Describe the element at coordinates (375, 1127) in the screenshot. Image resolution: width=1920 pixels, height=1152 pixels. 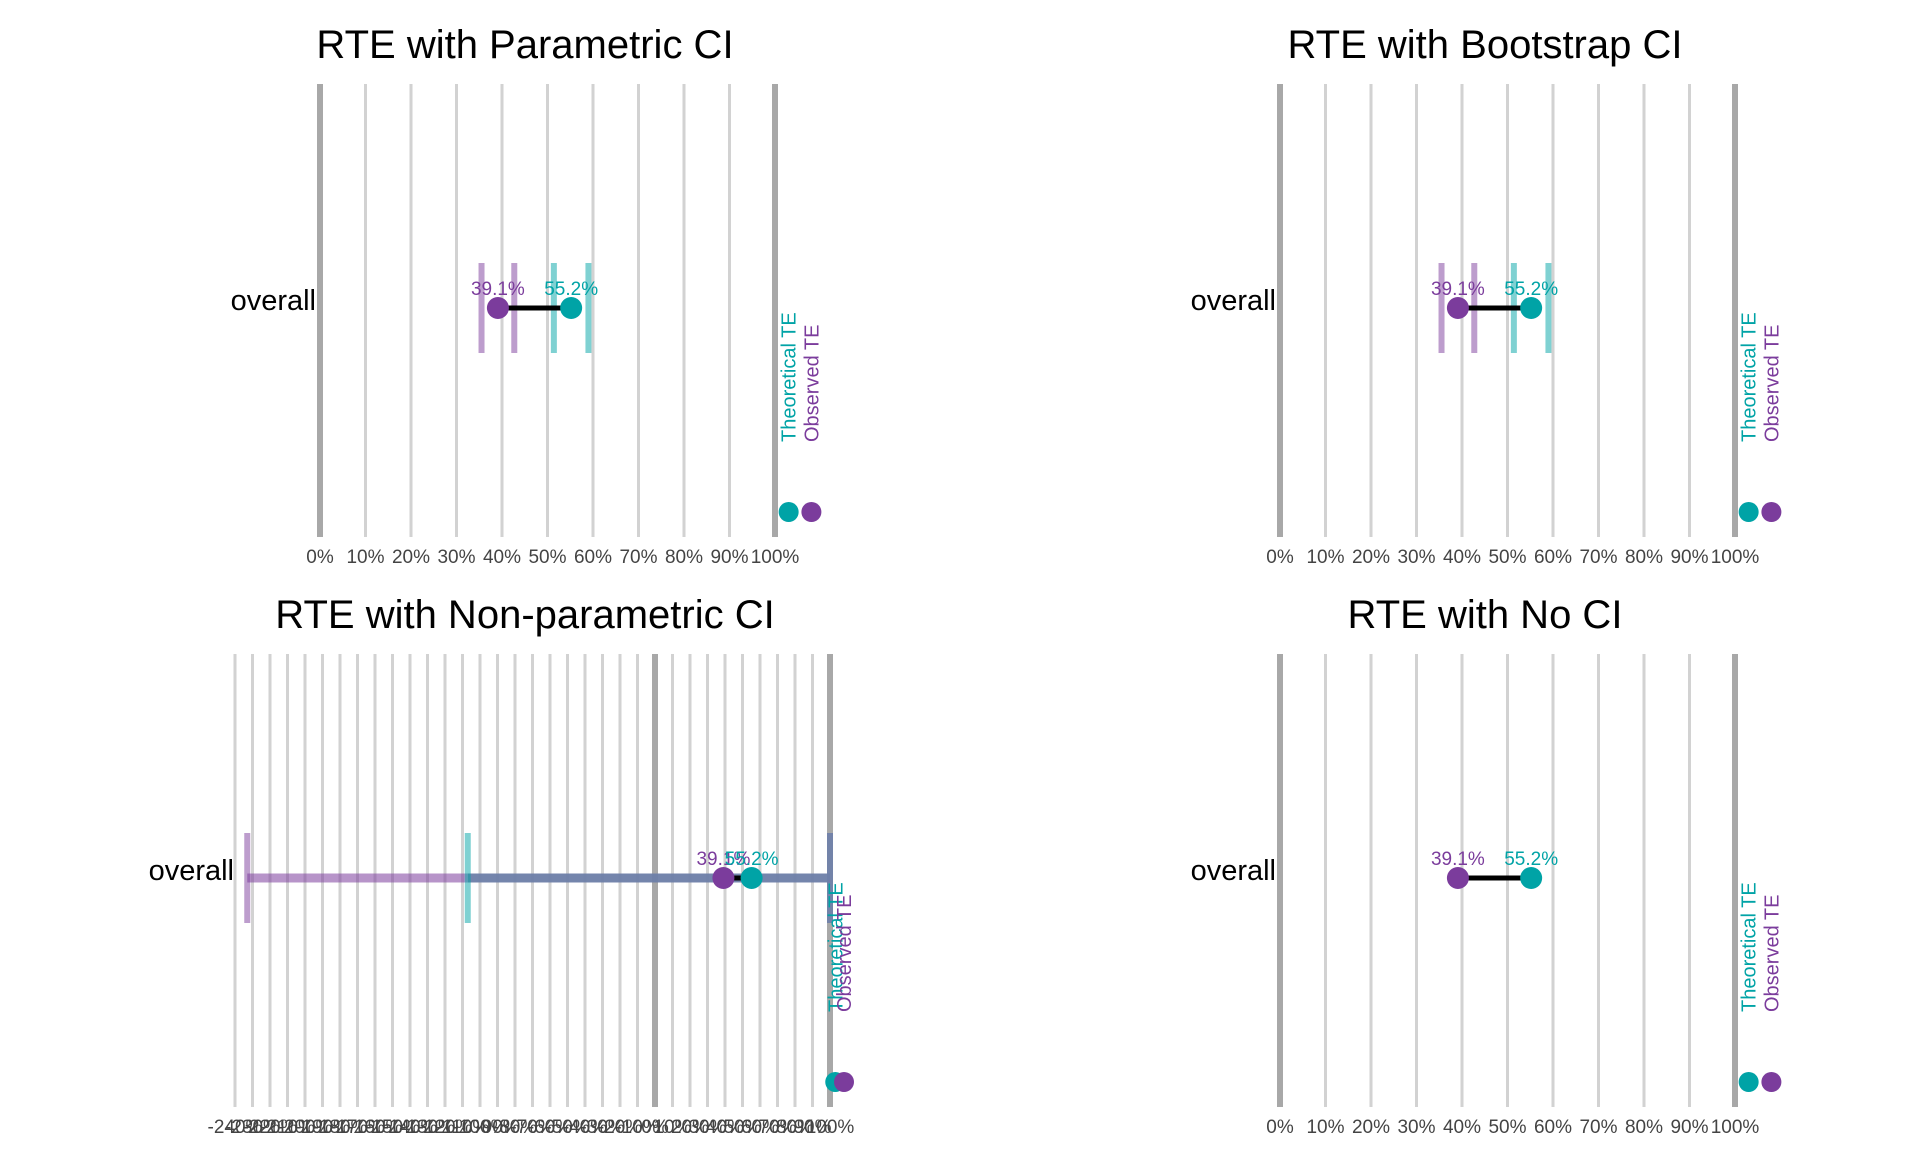
I see `x-tick-label: -160%` at that location.